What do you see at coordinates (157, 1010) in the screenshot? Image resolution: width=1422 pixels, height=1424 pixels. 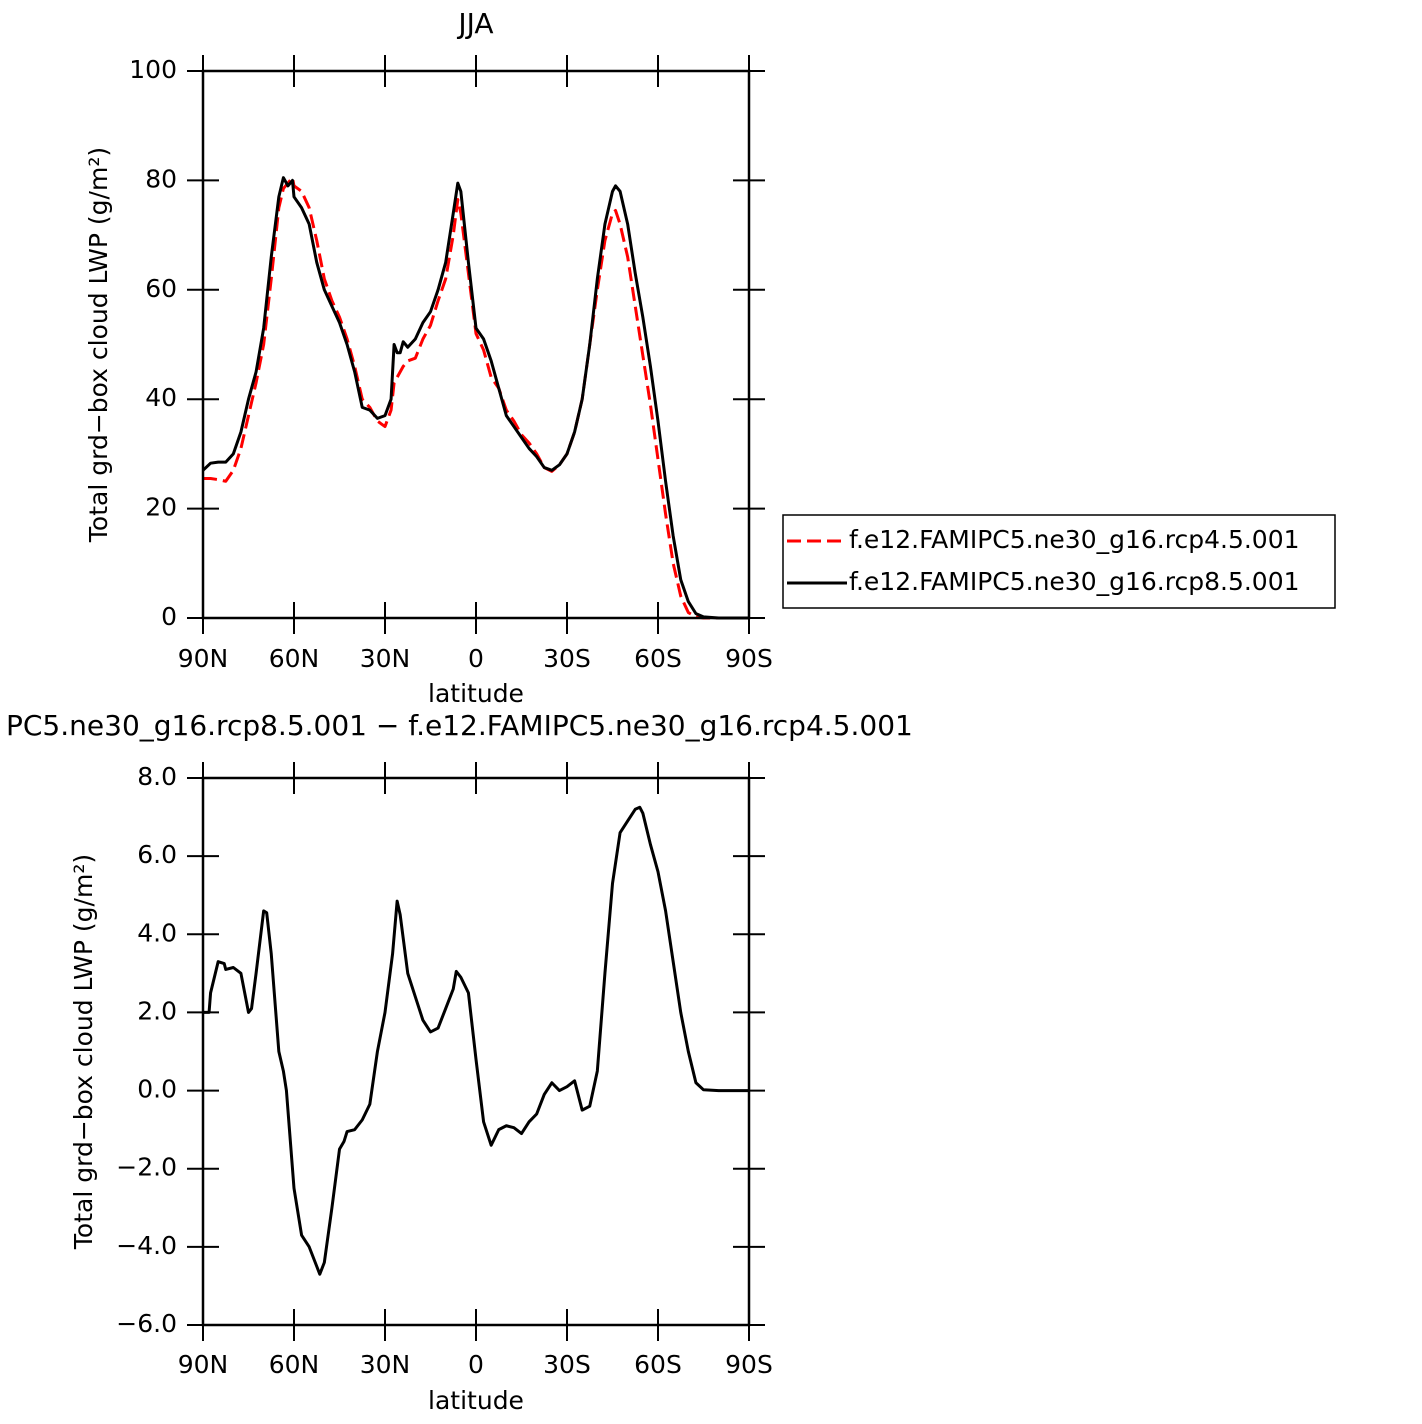 I see `y-tick-label: 2.0` at bounding box center [157, 1010].